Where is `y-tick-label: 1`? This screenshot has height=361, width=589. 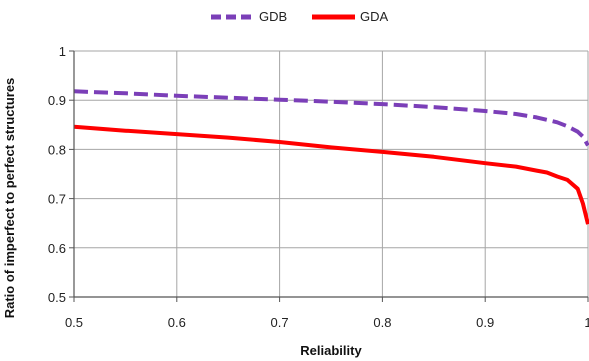 y-tick-label: 1 is located at coordinates (62, 51).